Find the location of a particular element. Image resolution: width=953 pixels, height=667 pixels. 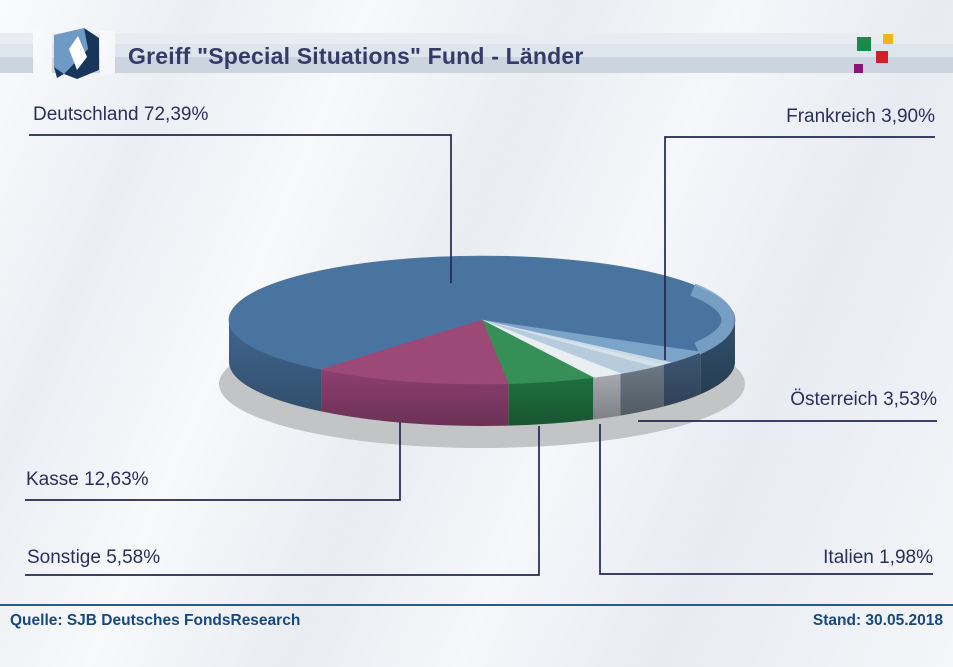

header-gap-left is located at coordinates (42, 53).